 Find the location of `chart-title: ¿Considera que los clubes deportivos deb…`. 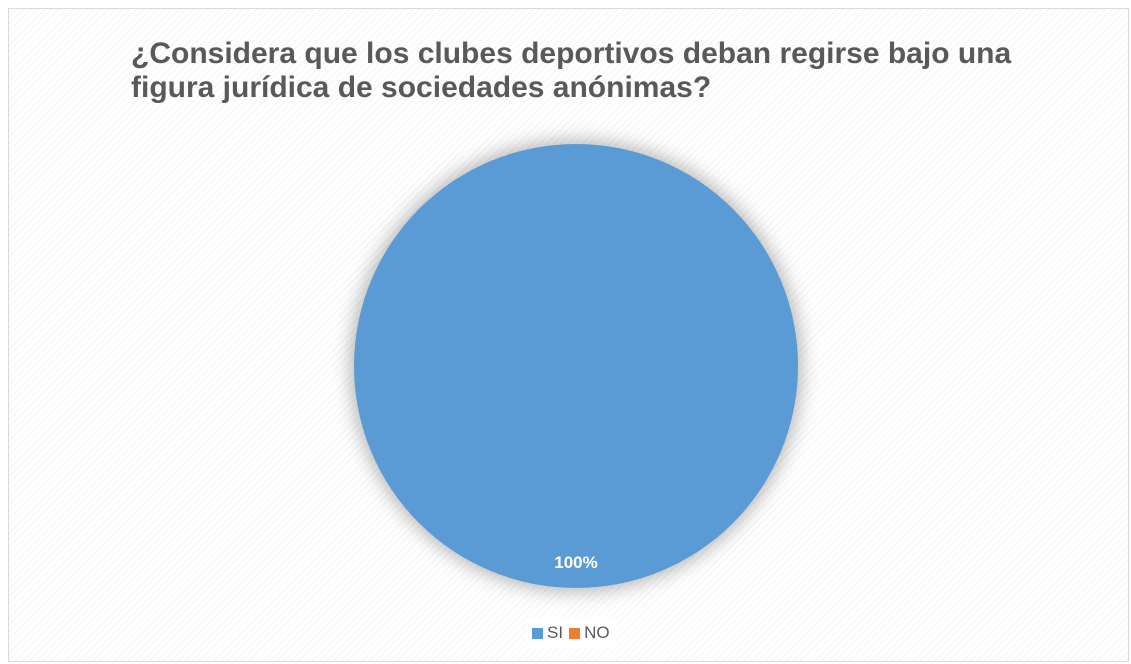

chart-title: ¿Considera que los clubes deportivos deb… is located at coordinates (571, 70).